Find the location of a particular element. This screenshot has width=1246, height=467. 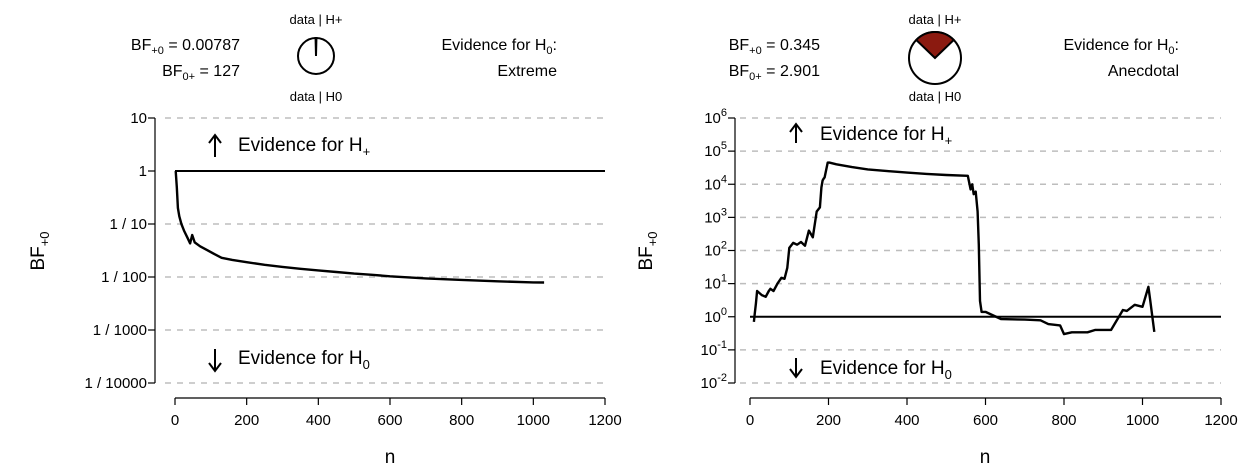

left-annotation-down-text: Evidence for H0 is located at coordinates (304, 360).